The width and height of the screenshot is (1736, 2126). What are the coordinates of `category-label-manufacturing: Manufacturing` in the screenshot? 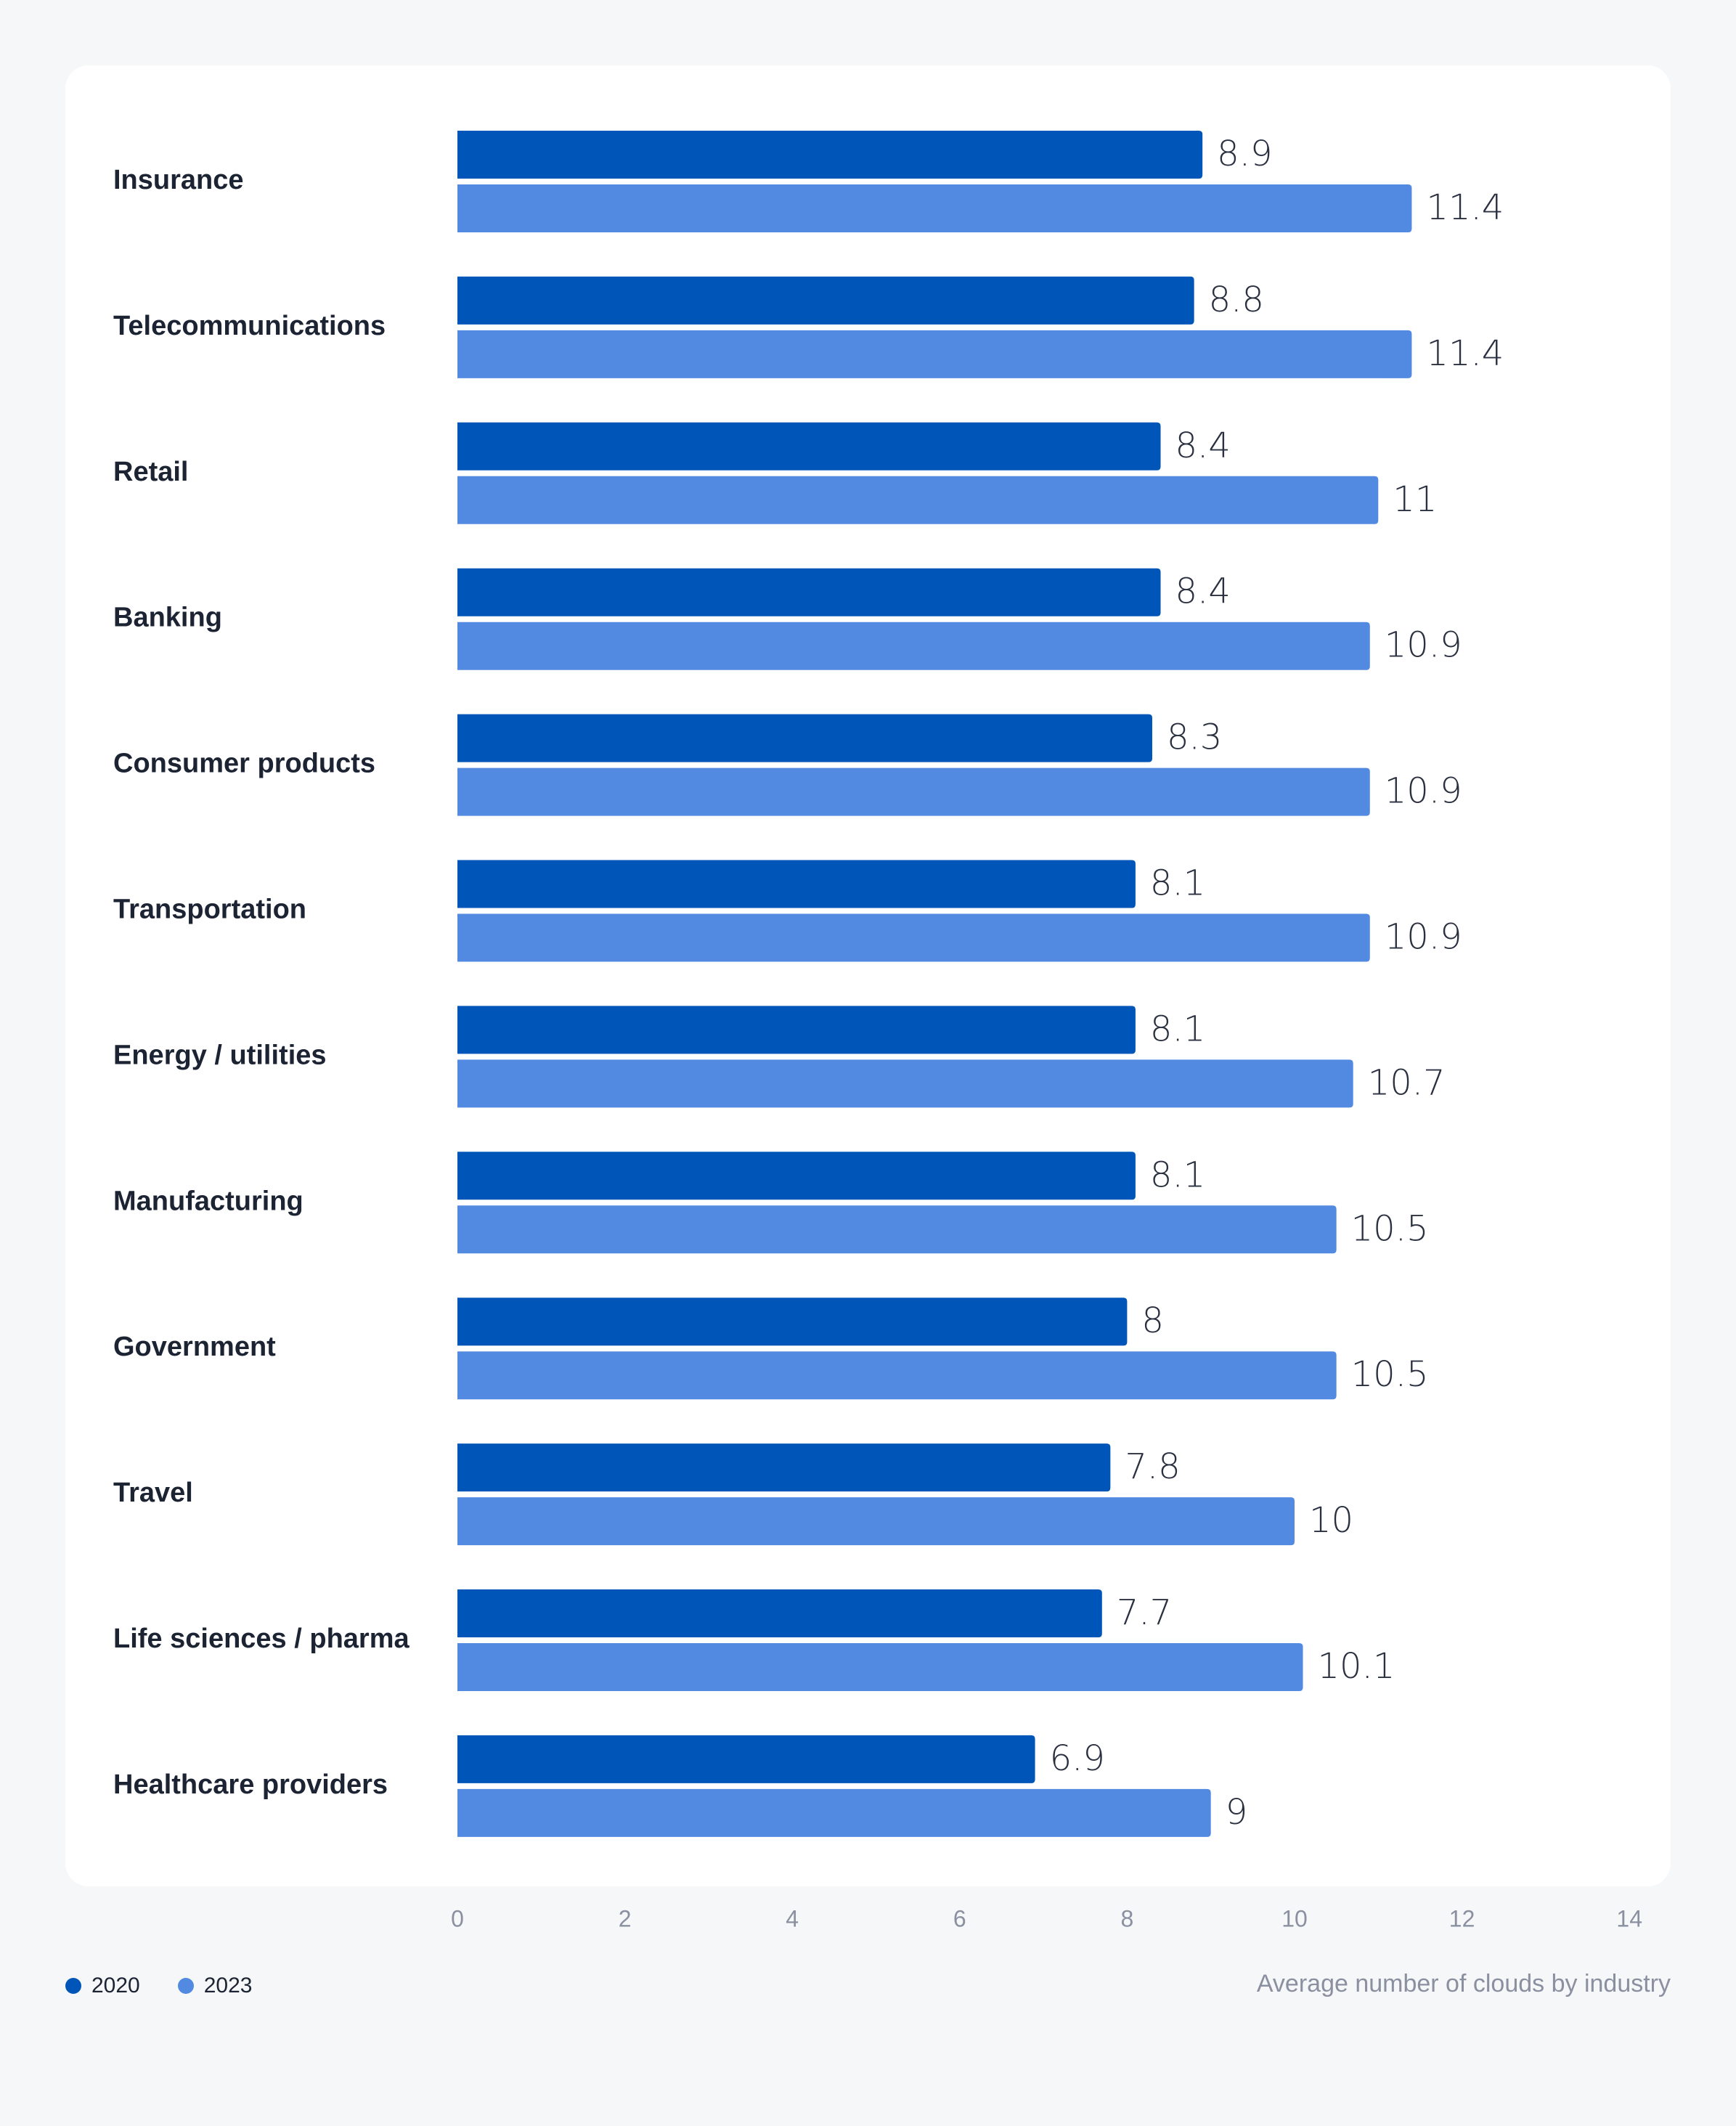 It's located at (208, 1201).